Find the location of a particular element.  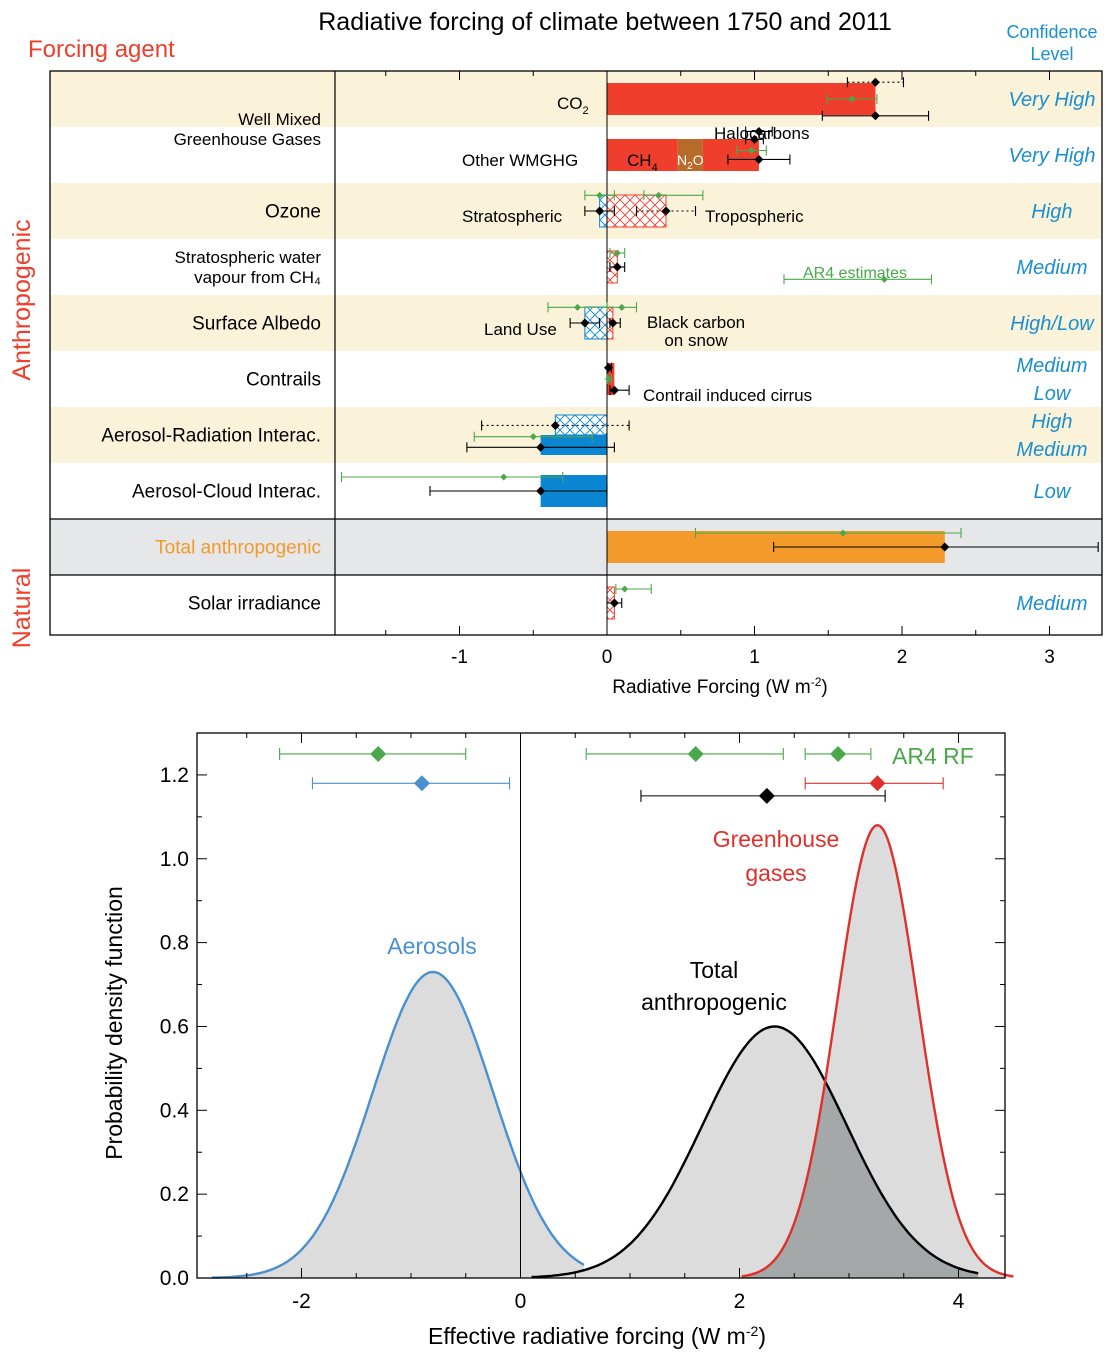

stratospheric-label: Stratospheric is located at coordinates (512, 216).